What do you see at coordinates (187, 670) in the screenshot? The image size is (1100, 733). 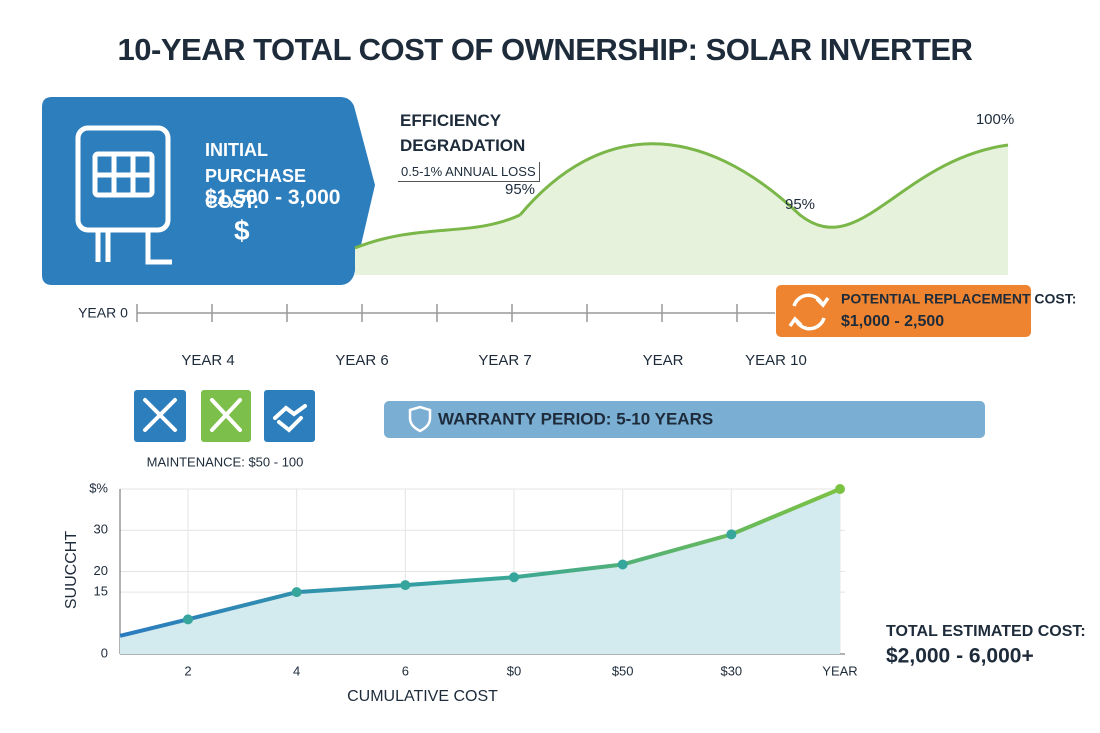 I see `x-tick-label: 2` at bounding box center [187, 670].